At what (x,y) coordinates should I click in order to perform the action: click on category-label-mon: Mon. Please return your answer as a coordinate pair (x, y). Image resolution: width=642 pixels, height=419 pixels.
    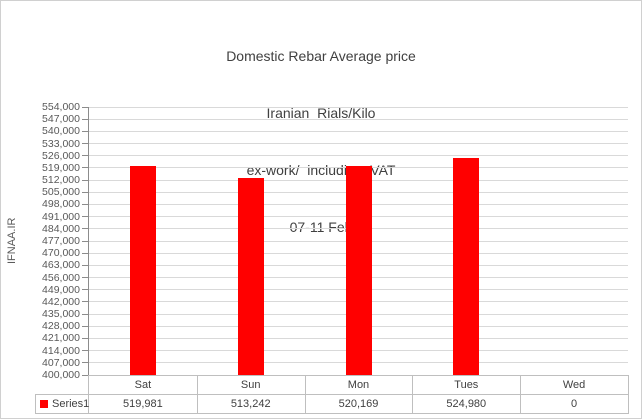
    Looking at the image, I should click on (358, 385).